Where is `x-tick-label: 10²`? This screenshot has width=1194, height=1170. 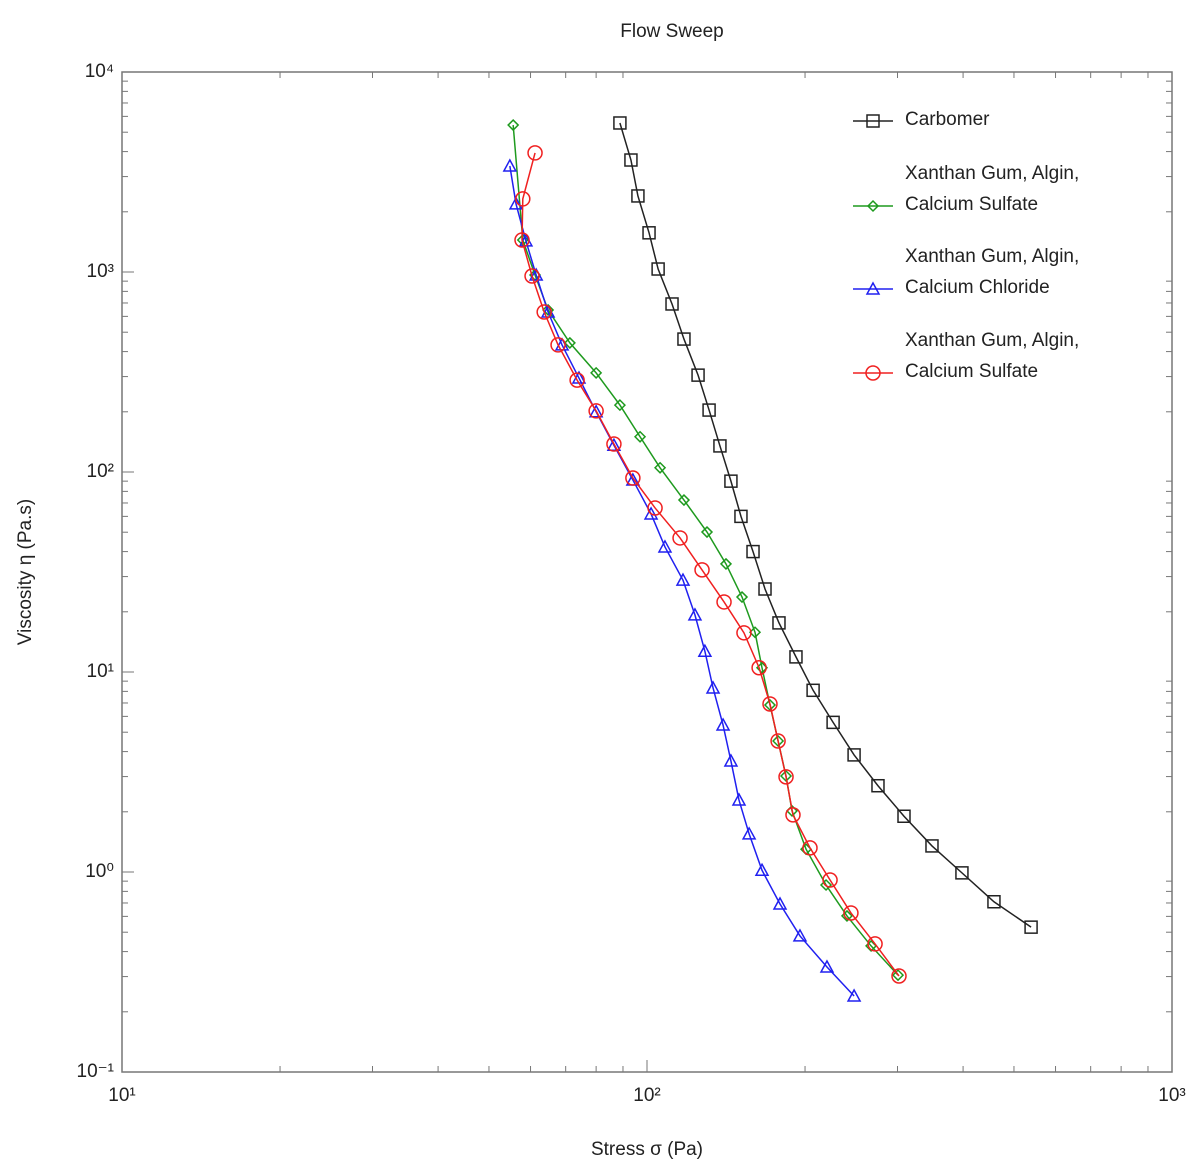 x-tick-label: 10² is located at coordinates (646, 1095).